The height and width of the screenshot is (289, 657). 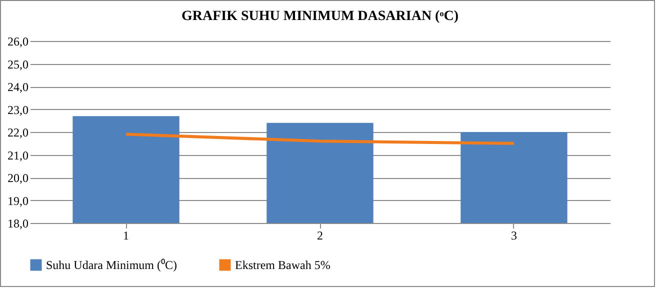 What do you see at coordinates (18, 87) in the screenshot?
I see `y-tick-label: 24,0` at bounding box center [18, 87].